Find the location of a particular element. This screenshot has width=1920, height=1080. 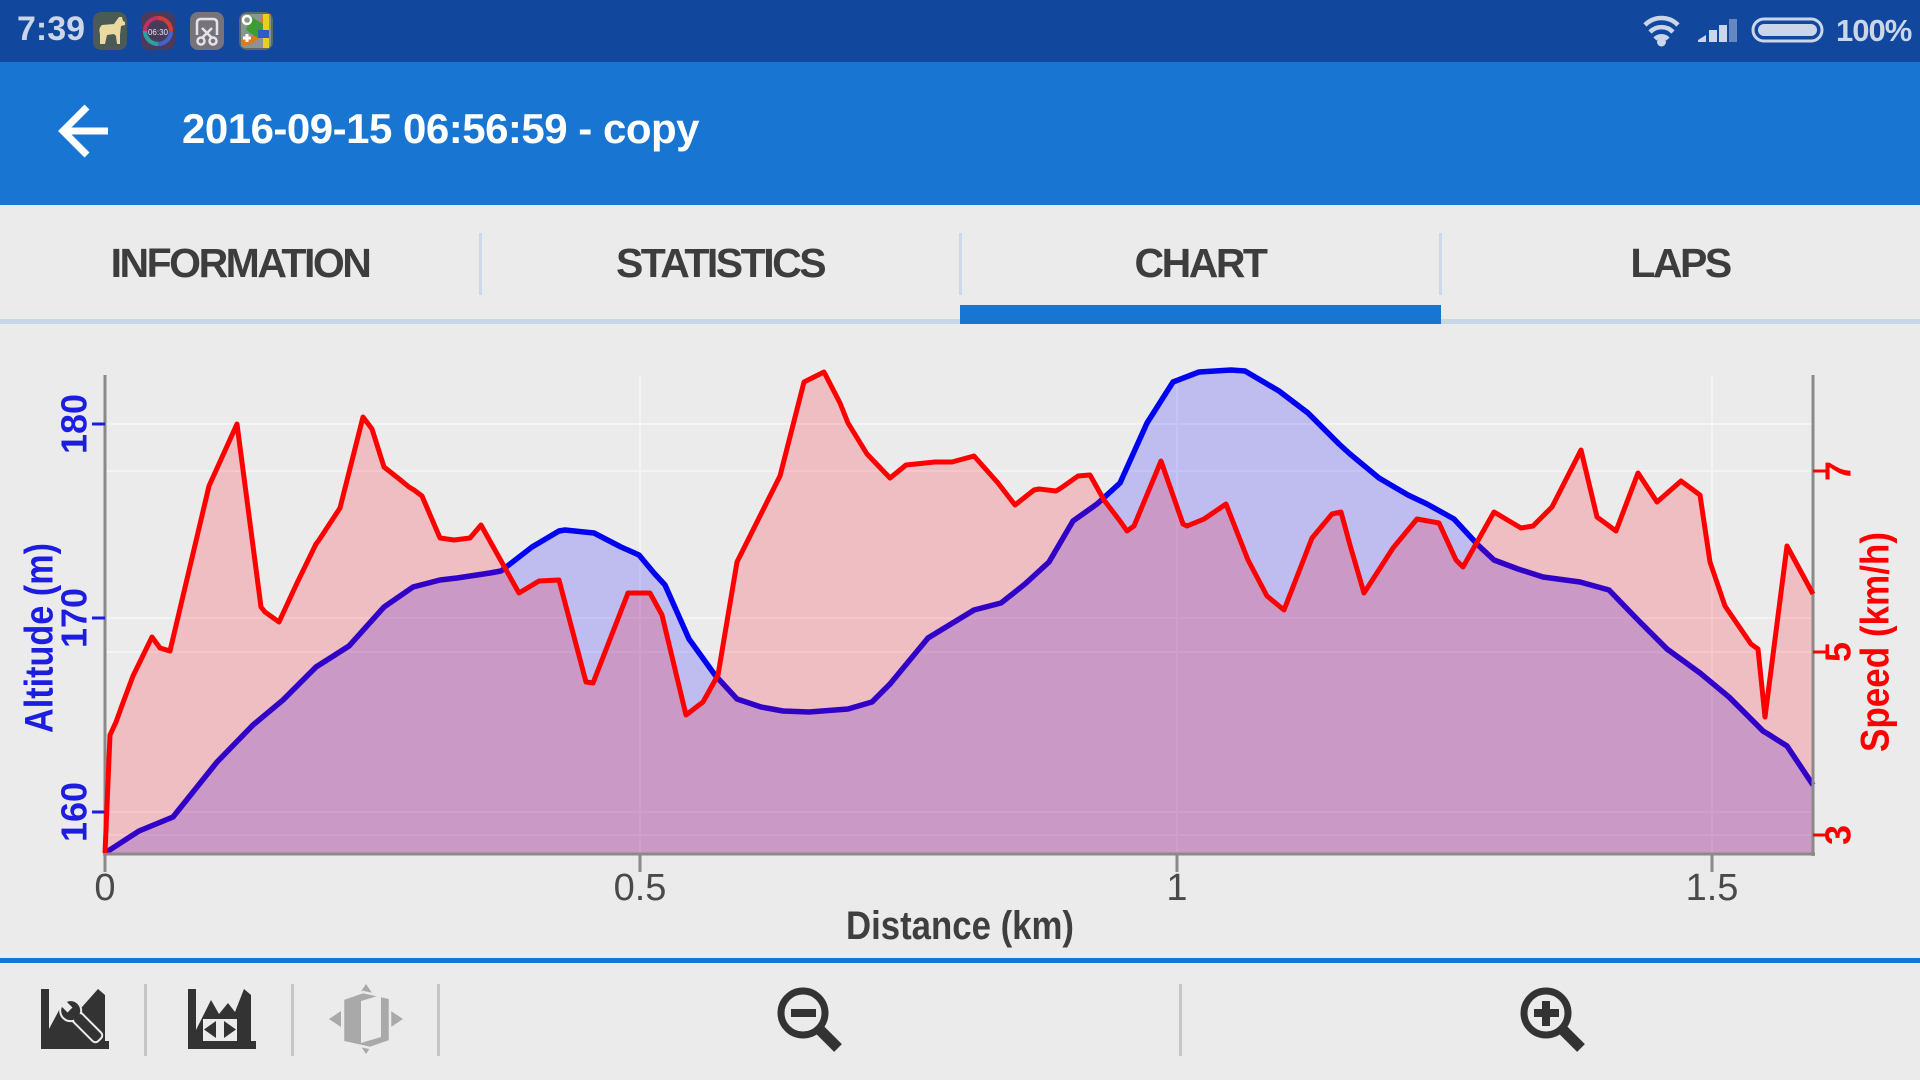

svg-text: 160 is located at coordinates (74, 812).